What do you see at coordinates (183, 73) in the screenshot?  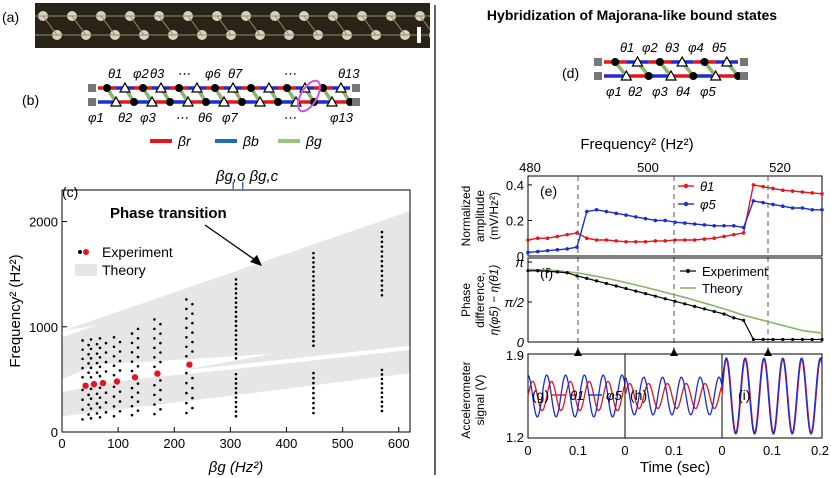 I see `chain-label-top: ⋯` at bounding box center [183, 73].